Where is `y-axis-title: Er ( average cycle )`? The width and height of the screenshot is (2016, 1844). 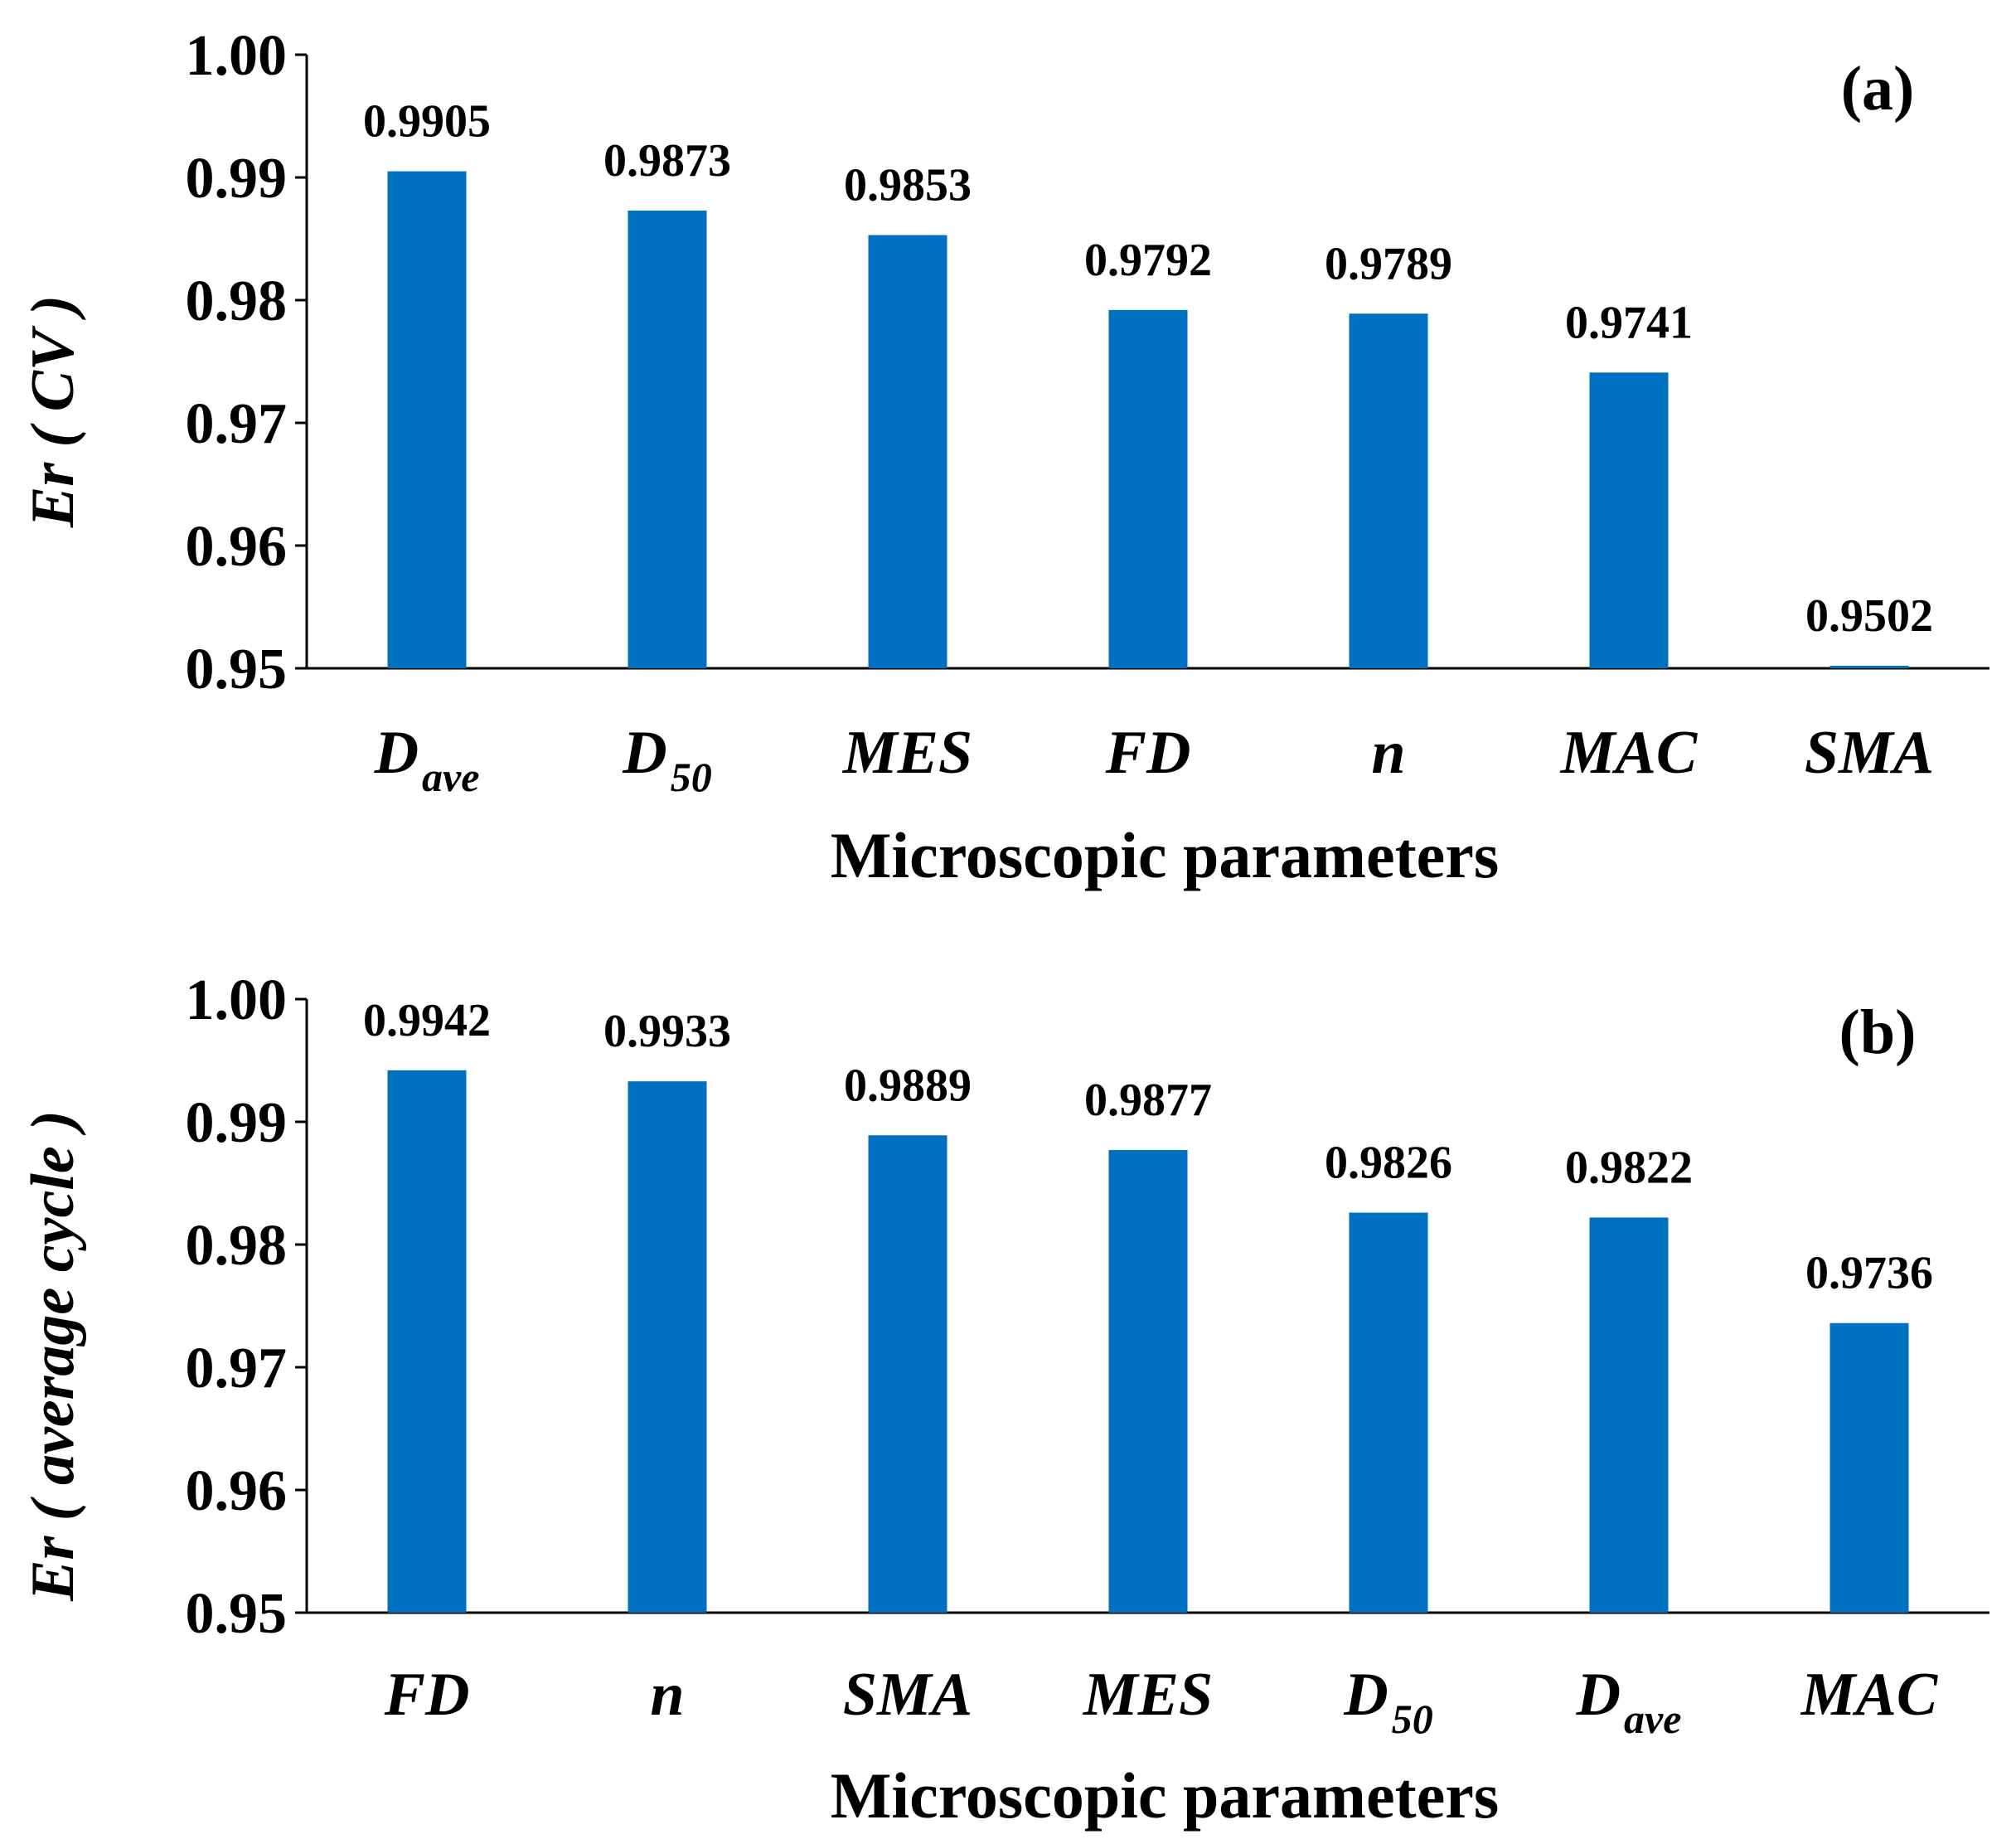 y-axis-title: Er ( average cycle ) is located at coordinates (53, 1356).